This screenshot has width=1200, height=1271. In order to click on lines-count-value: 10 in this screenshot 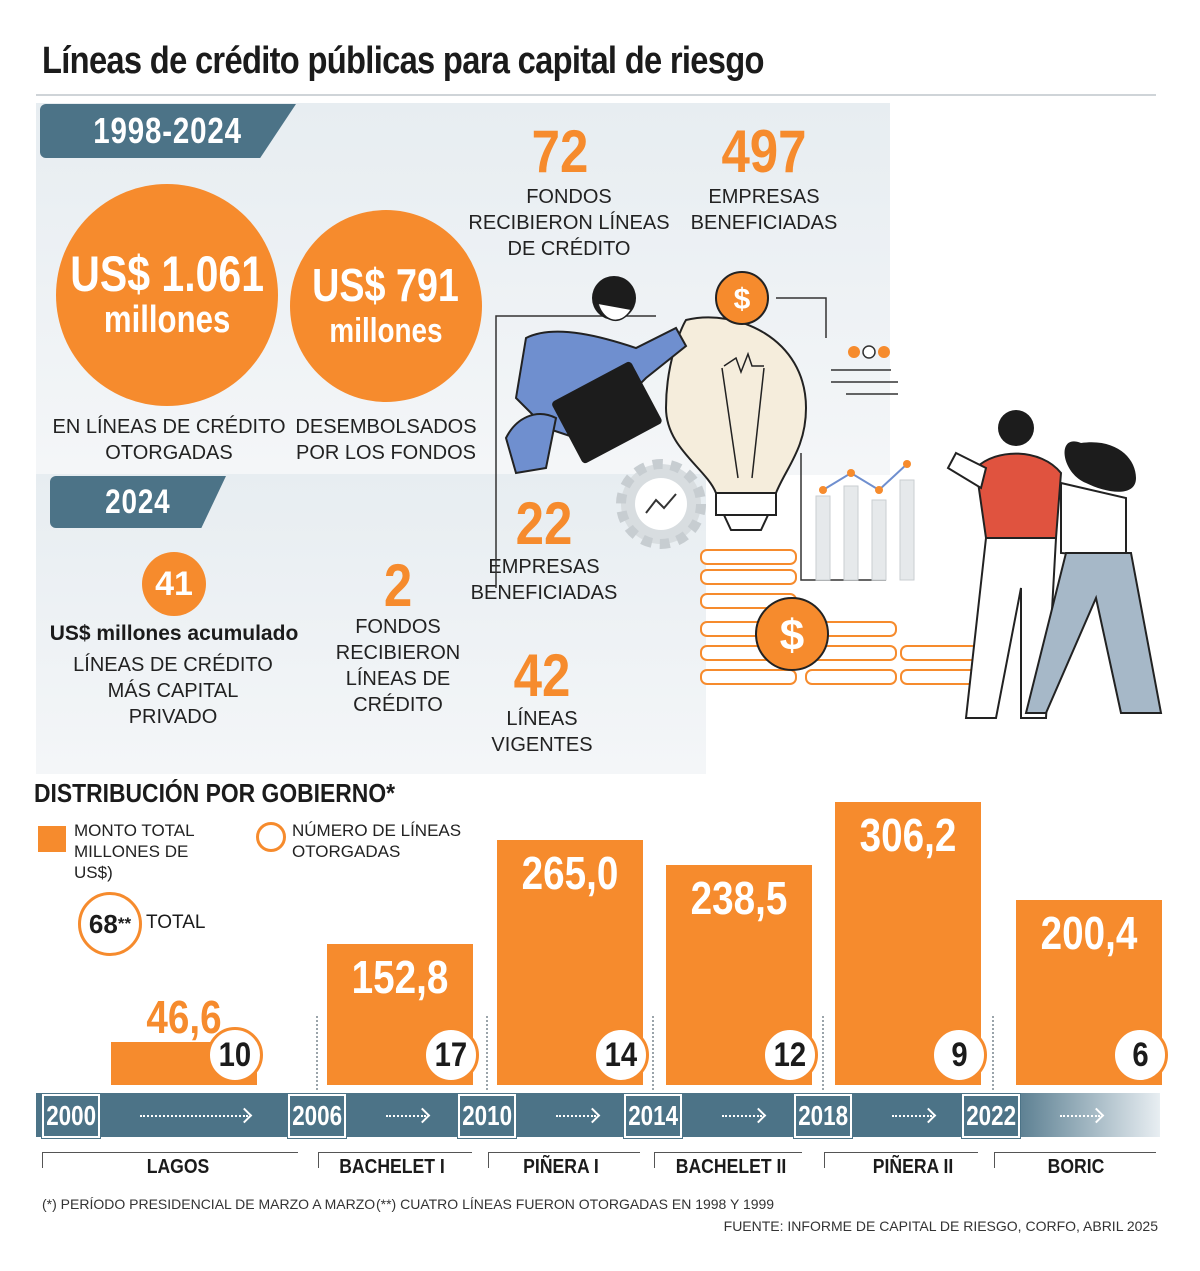, I will do `click(235, 1054)`.